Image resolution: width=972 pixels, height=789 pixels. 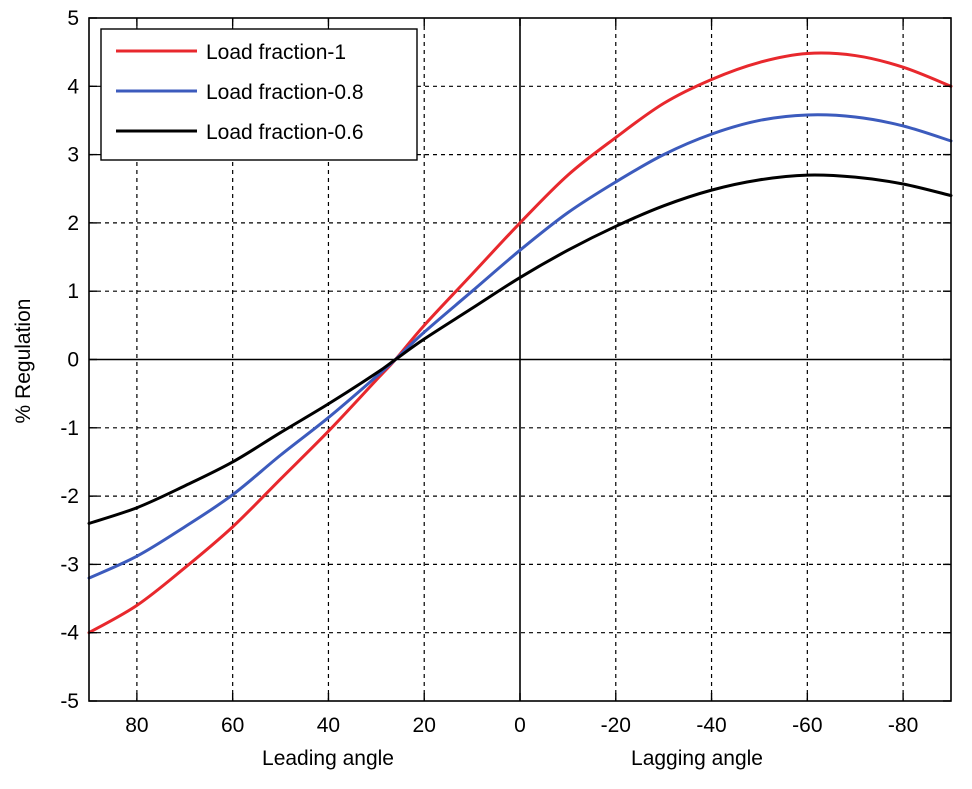 I want to click on y-tick-label: 4, so click(x=73, y=86).